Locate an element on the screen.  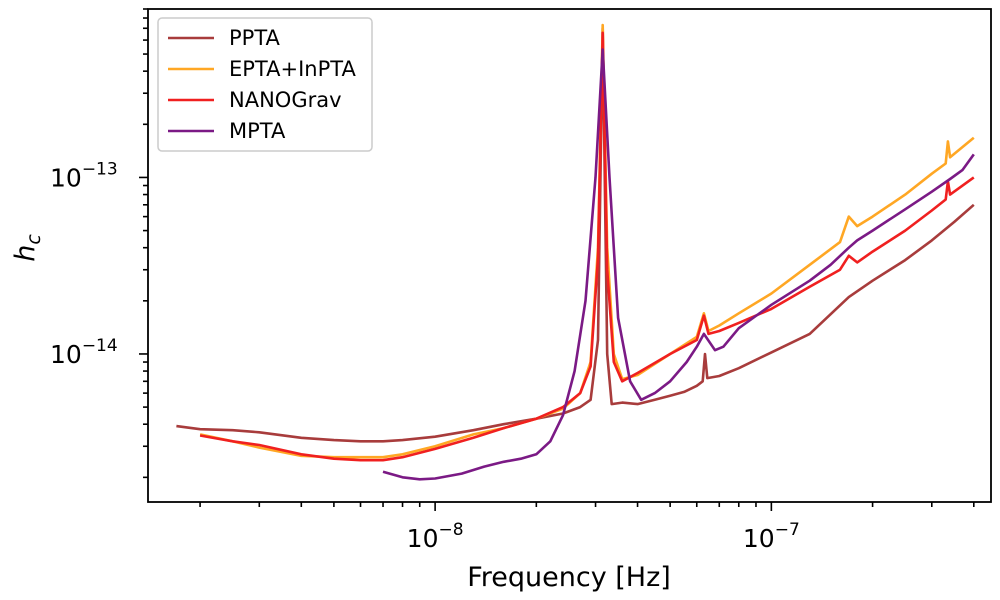
legend: PPTA EPTA+InPTA NANOGrav MPTA is located at coordinates (265, 84).